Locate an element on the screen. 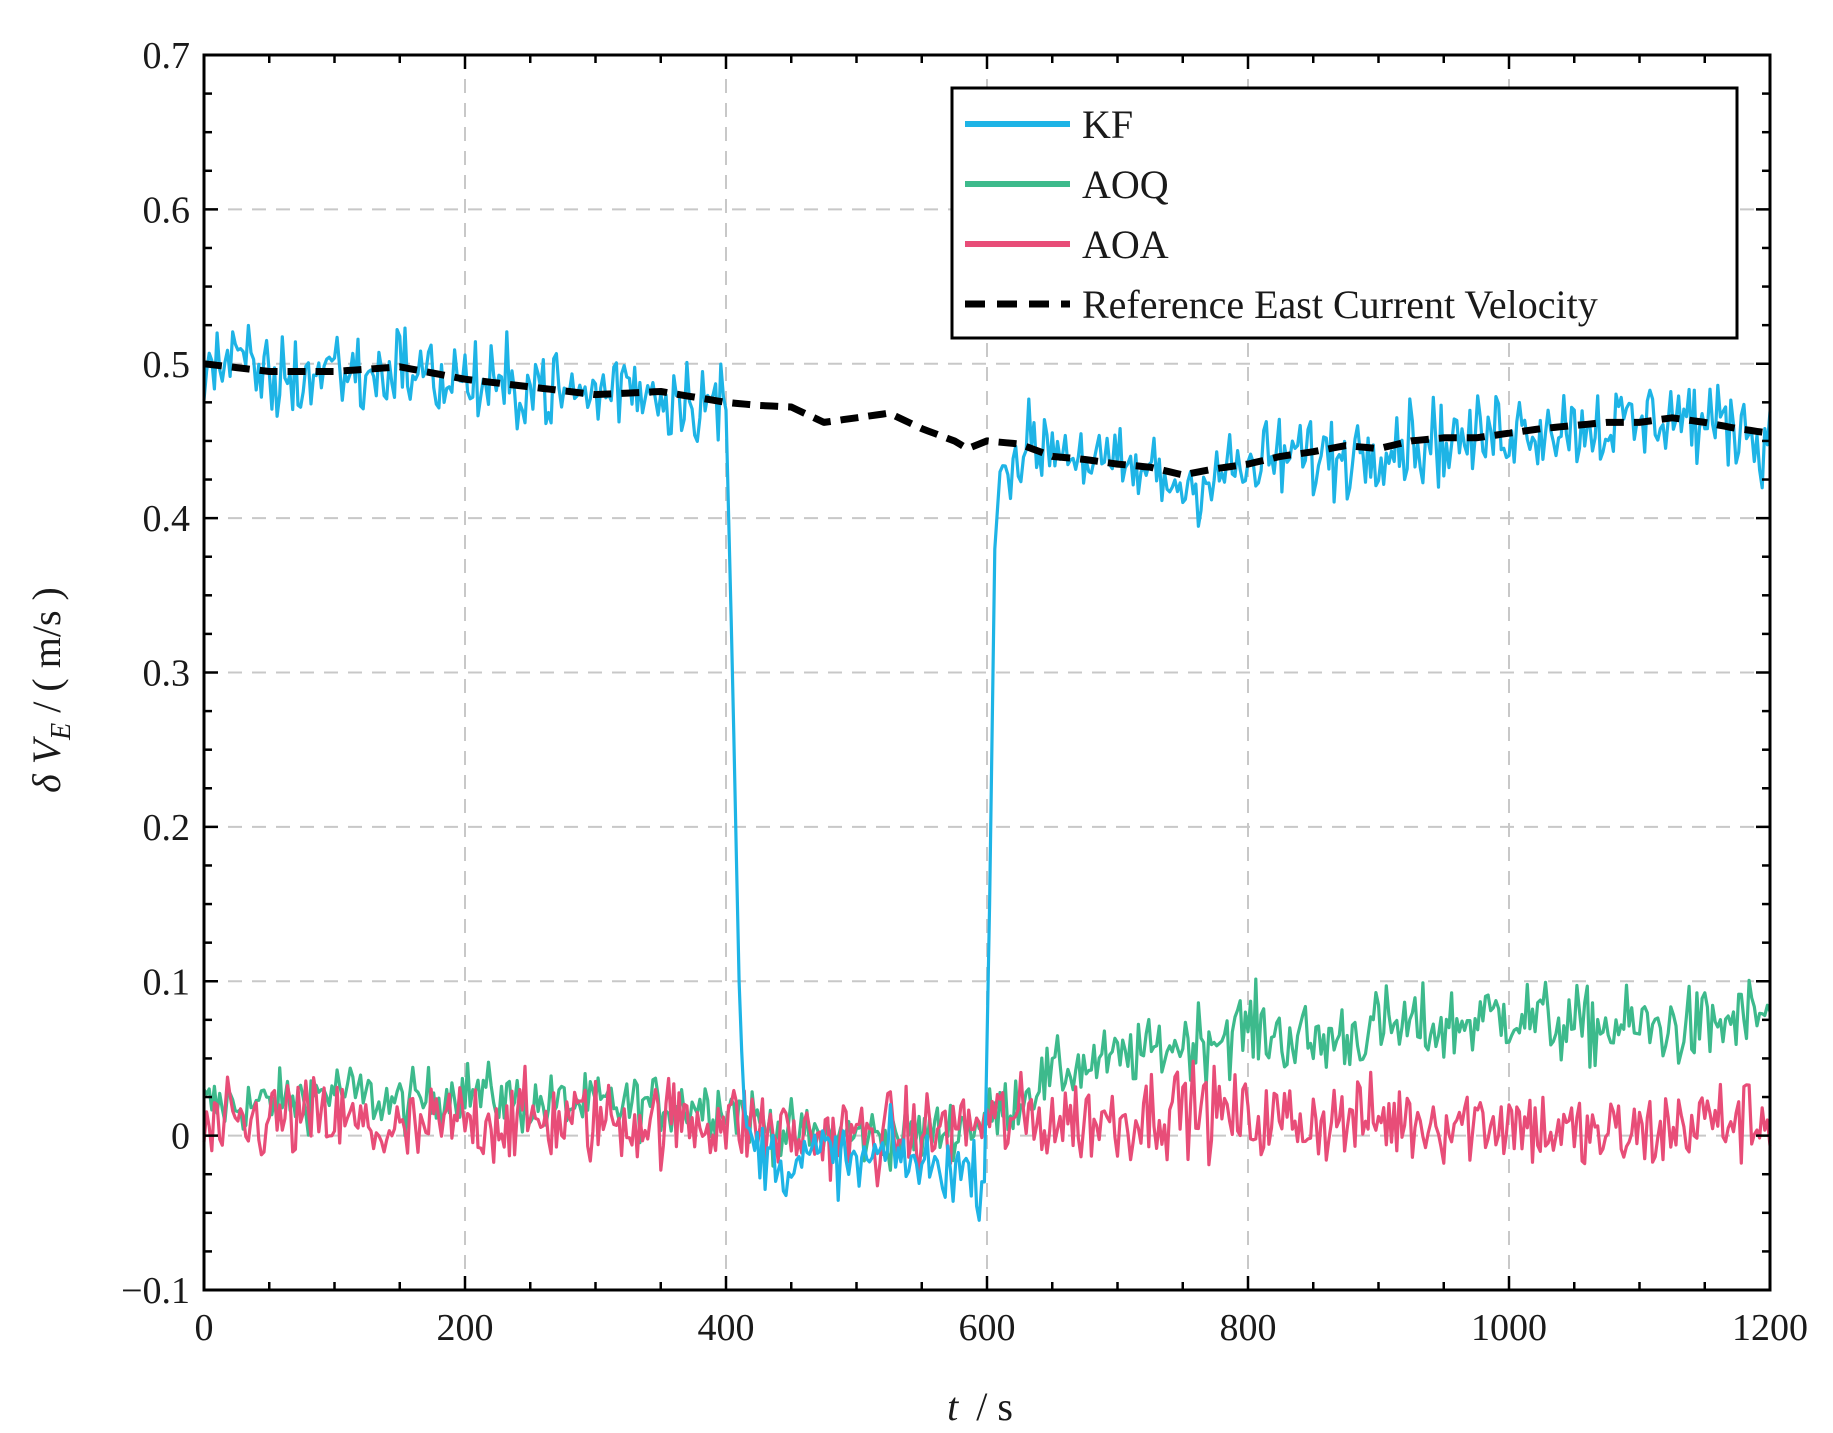 The image size is (1833, 1433). series-reference-line is located at coordinates (987, 419).